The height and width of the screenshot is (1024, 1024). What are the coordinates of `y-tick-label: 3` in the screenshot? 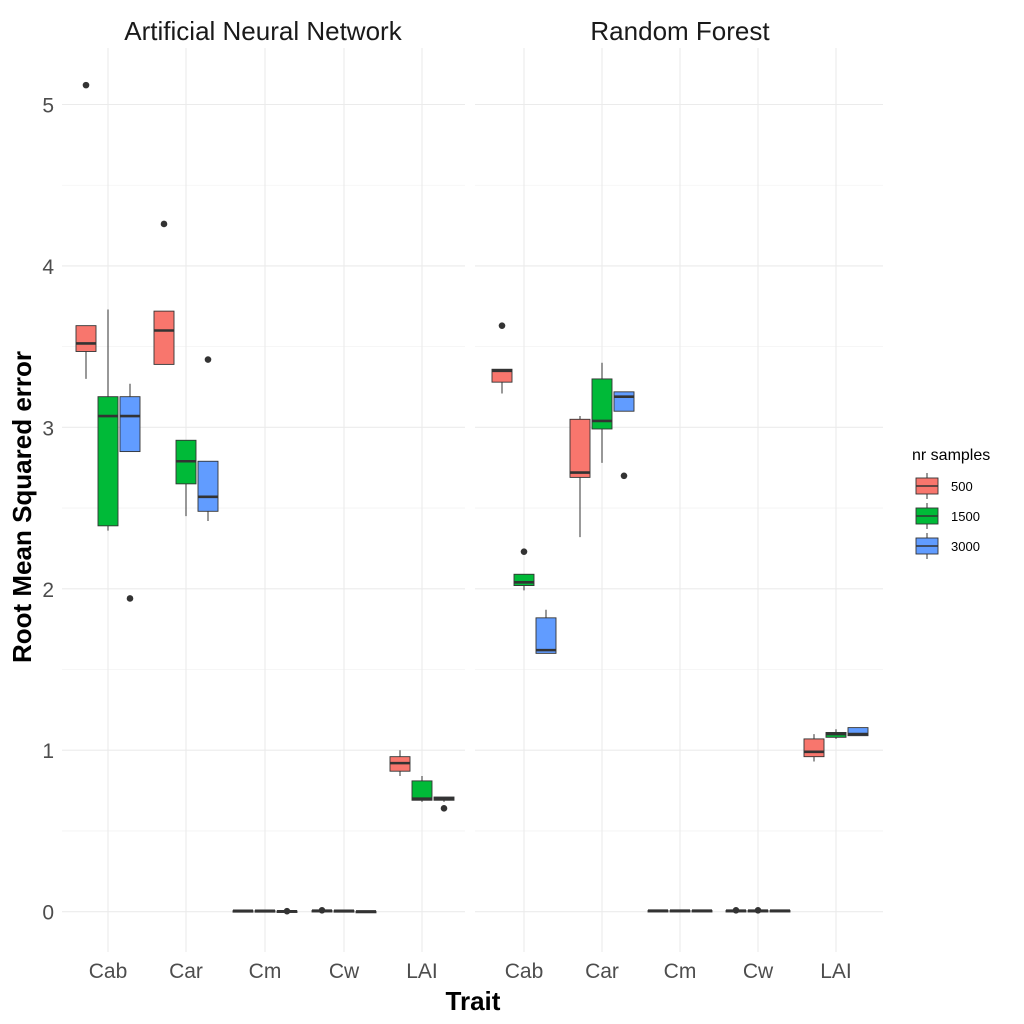 It's located at (48, 428).